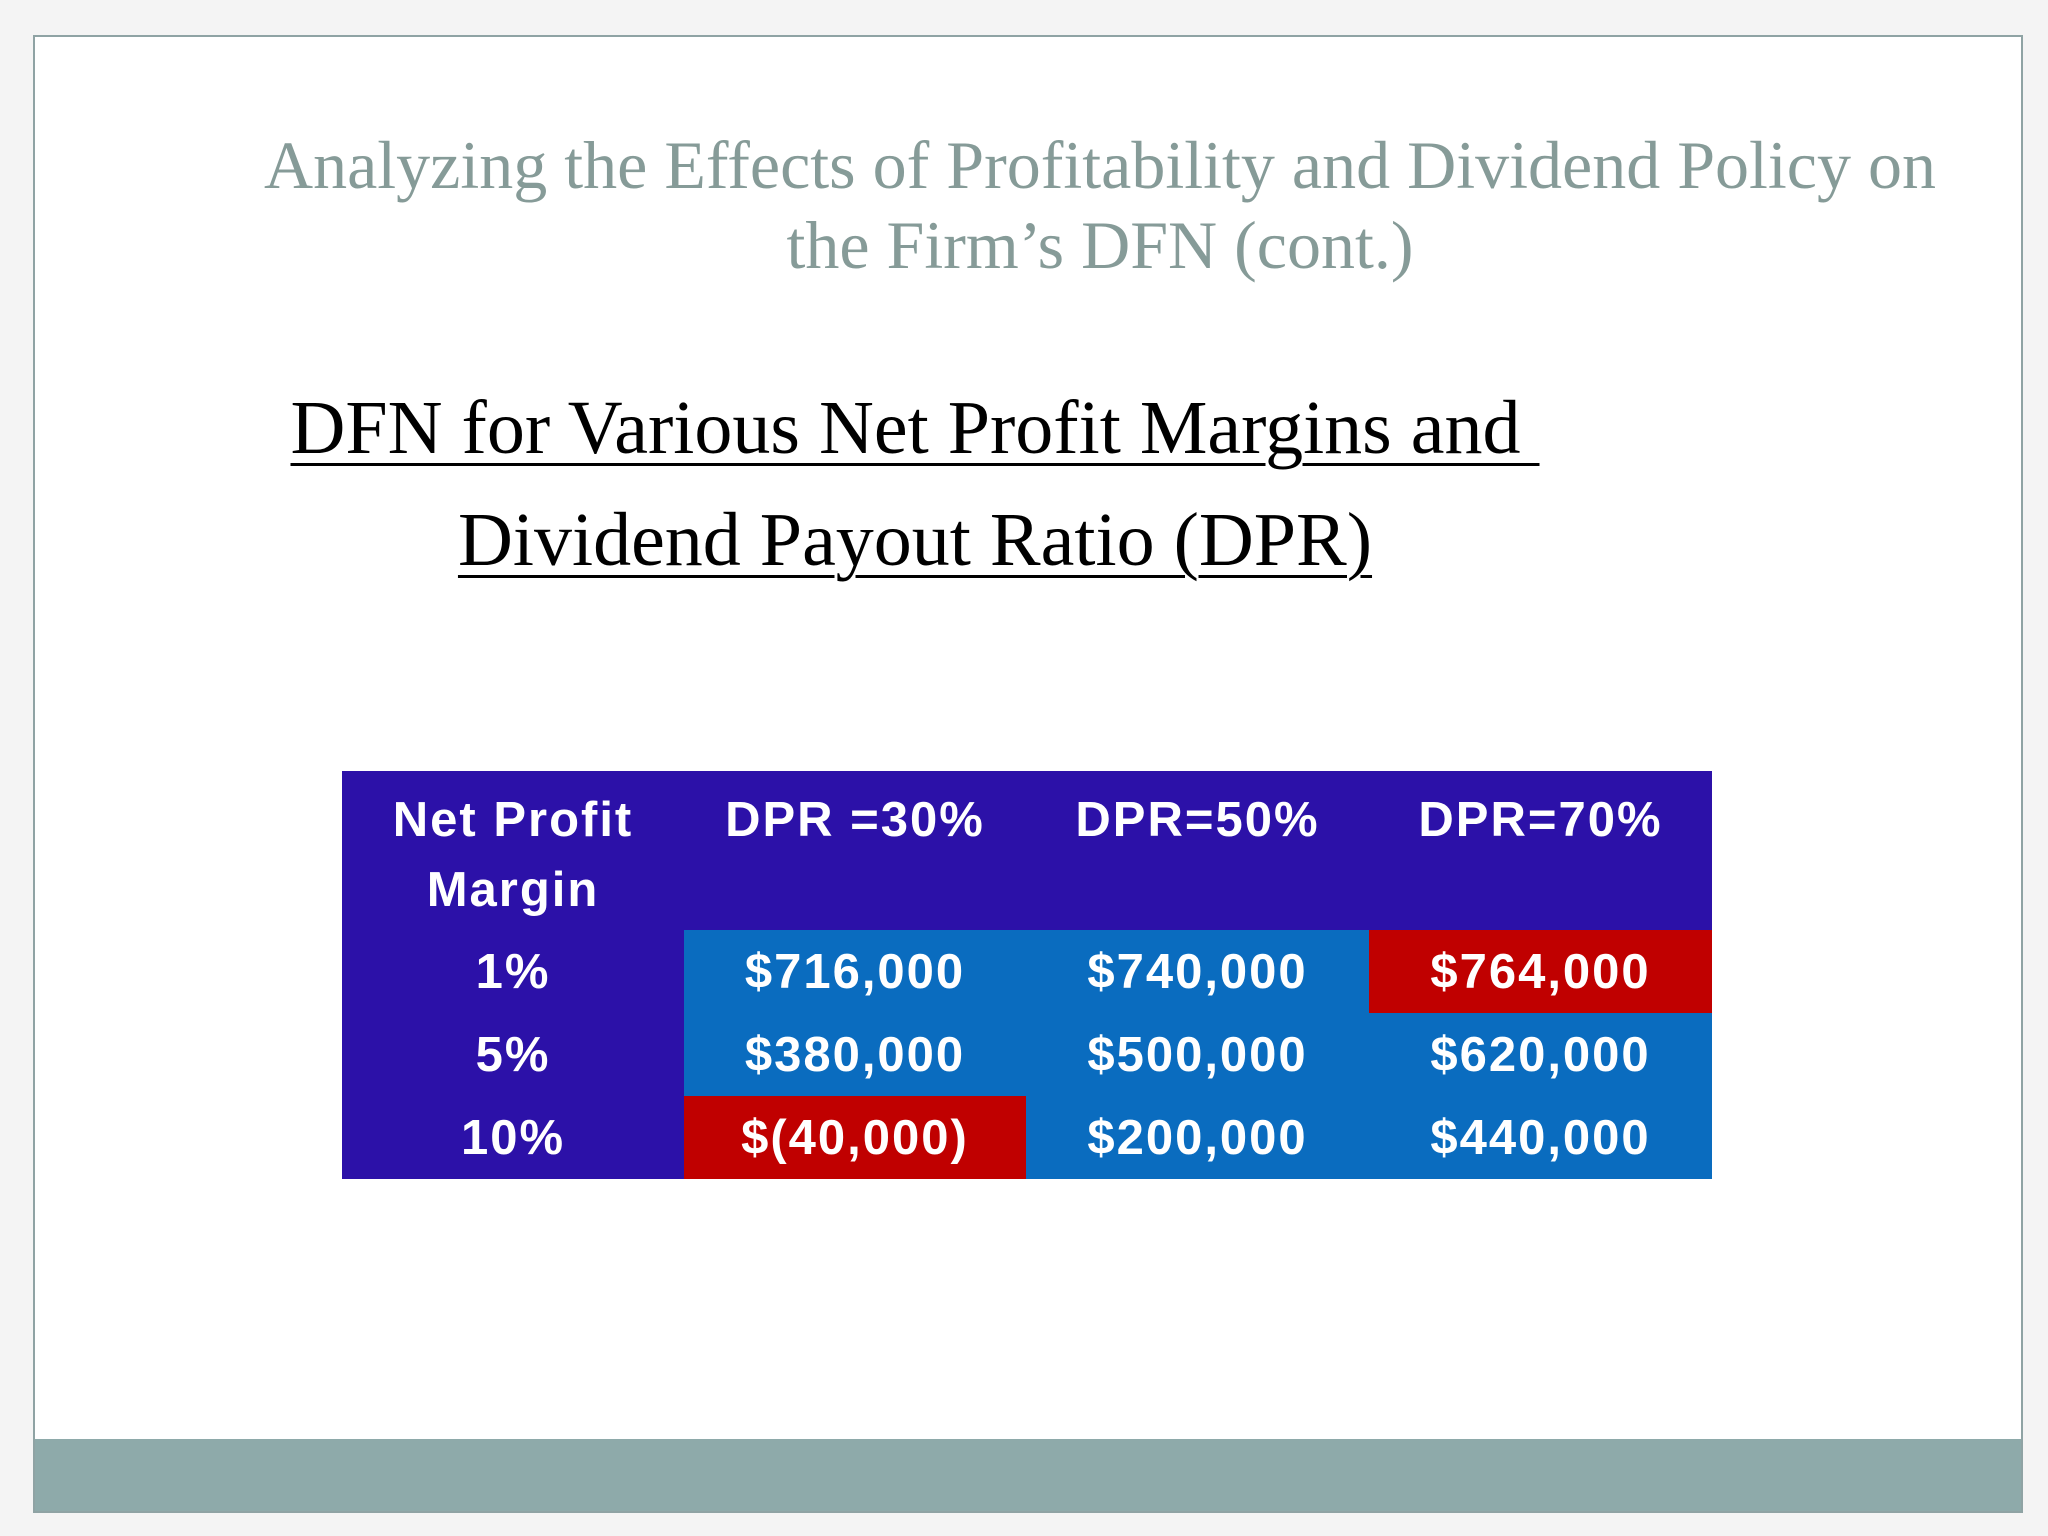  Describe the element at coordinates (513, 890) in the screenshot. I see `header-margin-line2: Margin` at that location.